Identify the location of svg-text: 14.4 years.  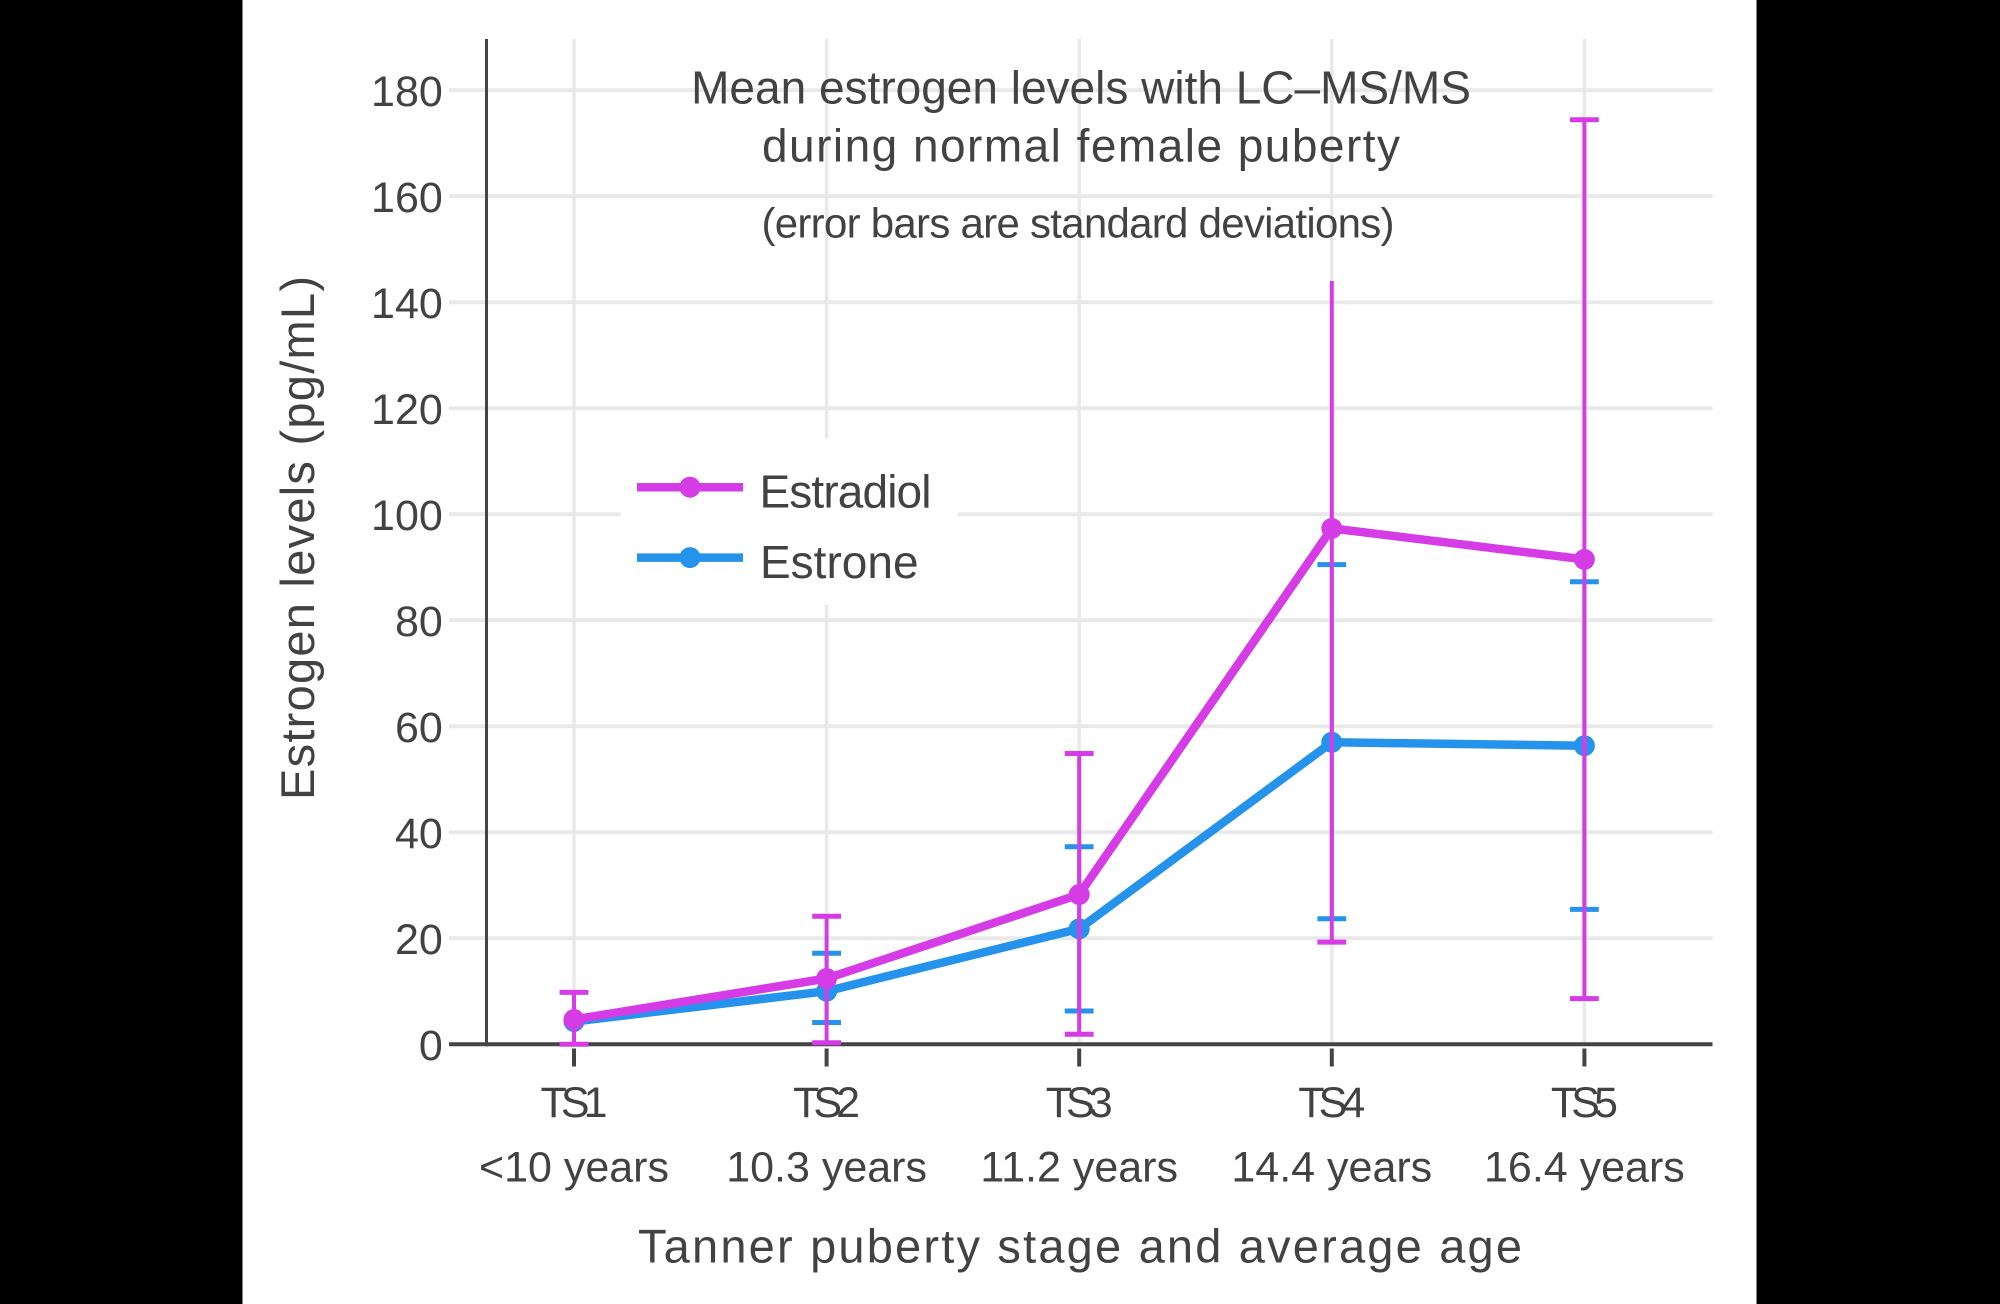
(1331, 1167).